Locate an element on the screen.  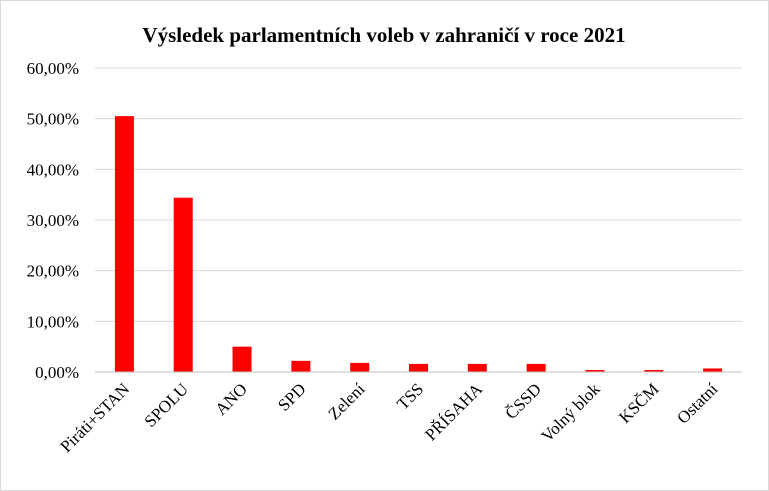
x-category-label: Volný blok is located at coordinates (570, 412).